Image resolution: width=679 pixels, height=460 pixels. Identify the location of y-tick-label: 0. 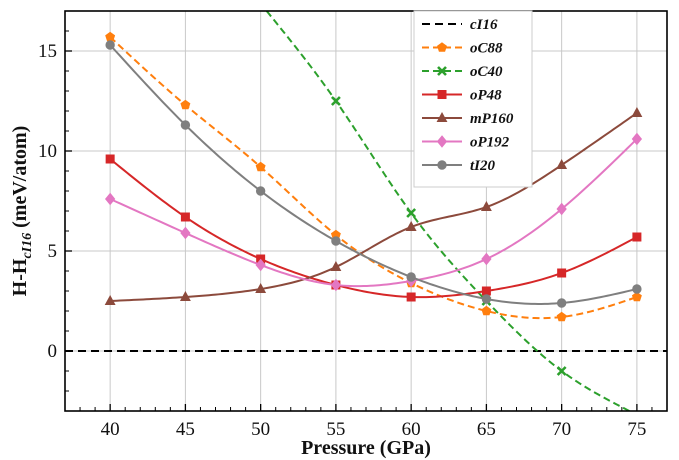
(53, 351).